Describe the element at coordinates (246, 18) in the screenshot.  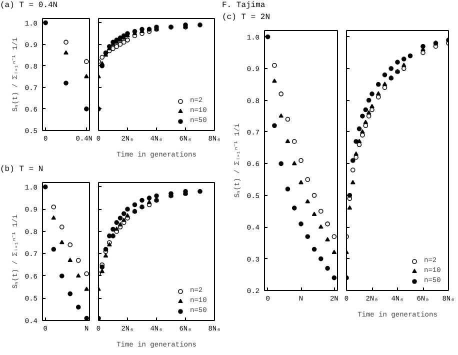
I see `chart-title: (c) T = 2N` at that location.